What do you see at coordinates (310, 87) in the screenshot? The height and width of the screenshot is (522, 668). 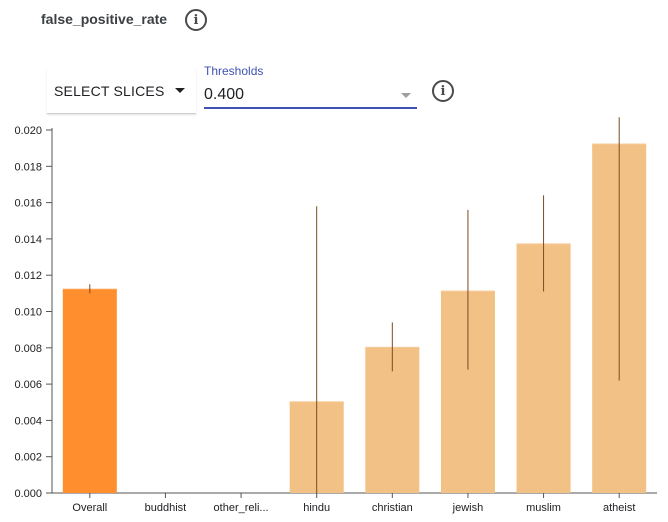 I see `threshold-select: Thresholds 0.400` at bounding box center [310, 87].